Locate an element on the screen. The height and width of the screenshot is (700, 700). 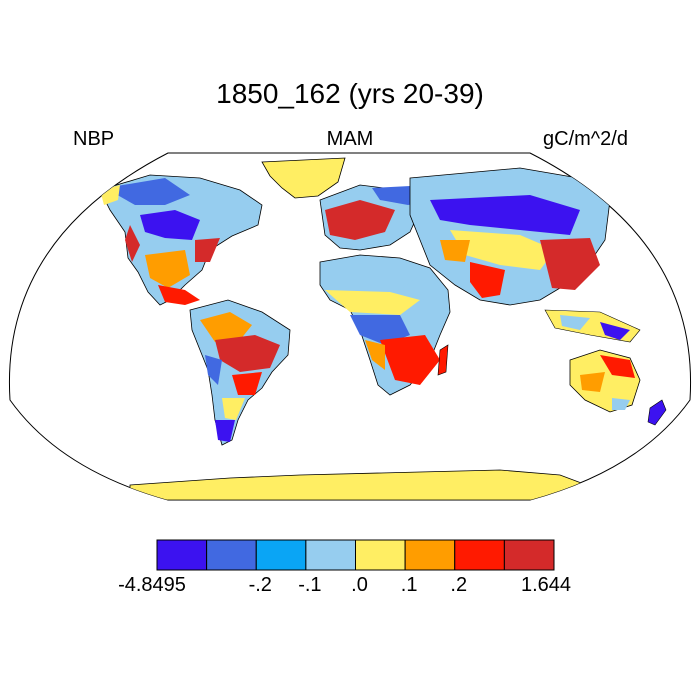
colorbar-tick-label: -.2 is located at coordinates (260, 585).